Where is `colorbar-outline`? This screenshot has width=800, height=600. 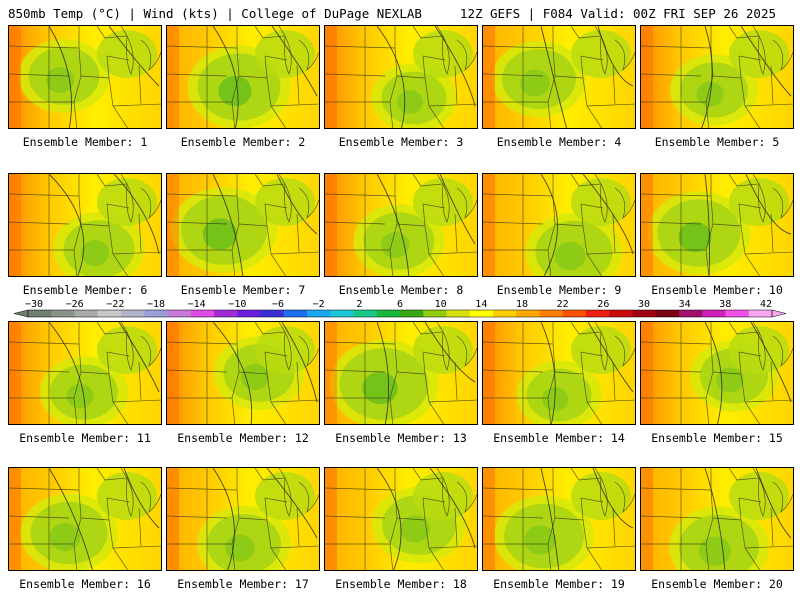
colorbar-outline is located at coordinates (400, 313).